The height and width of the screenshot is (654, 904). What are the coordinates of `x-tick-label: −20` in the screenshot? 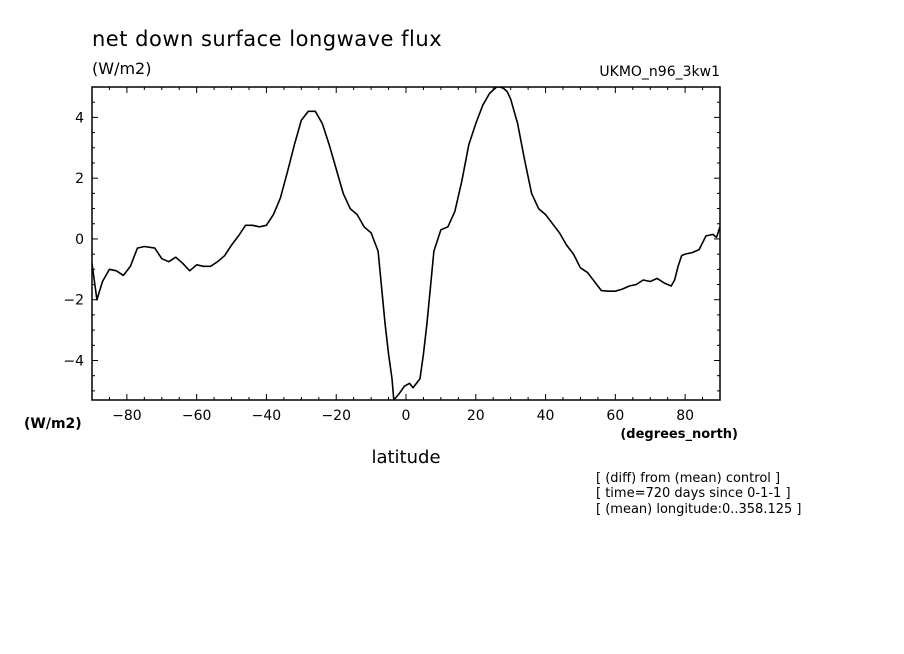 It's located at (336, 416).